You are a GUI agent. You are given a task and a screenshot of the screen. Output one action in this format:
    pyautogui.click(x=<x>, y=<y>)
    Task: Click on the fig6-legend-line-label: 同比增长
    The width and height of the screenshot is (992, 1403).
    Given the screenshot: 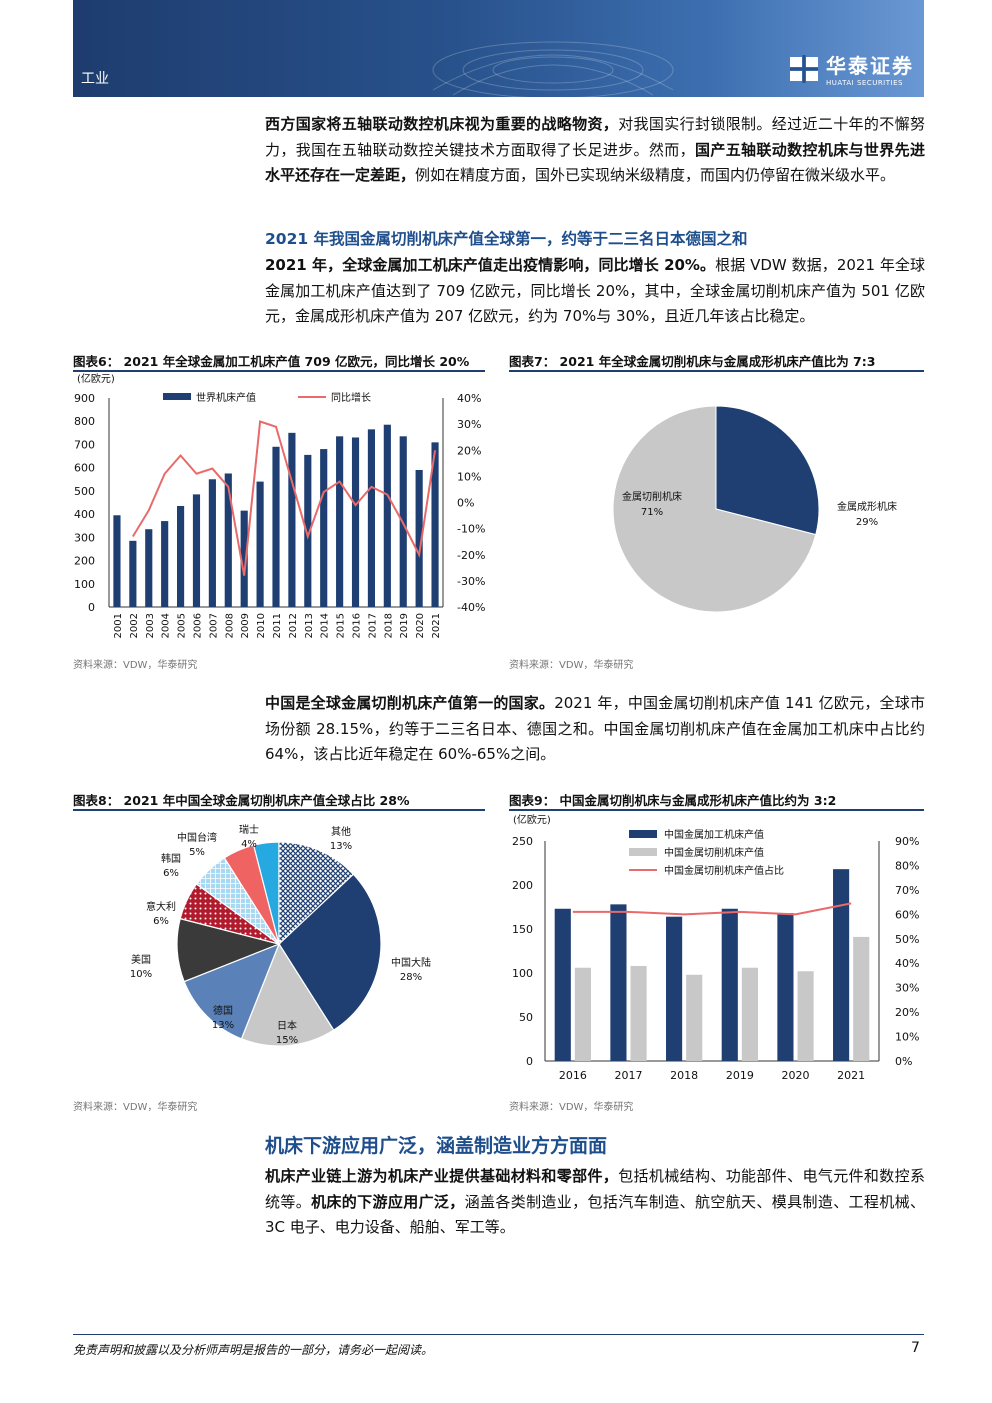 What is the action you would take?
    pyautogui.click(x=351, y=397)
    